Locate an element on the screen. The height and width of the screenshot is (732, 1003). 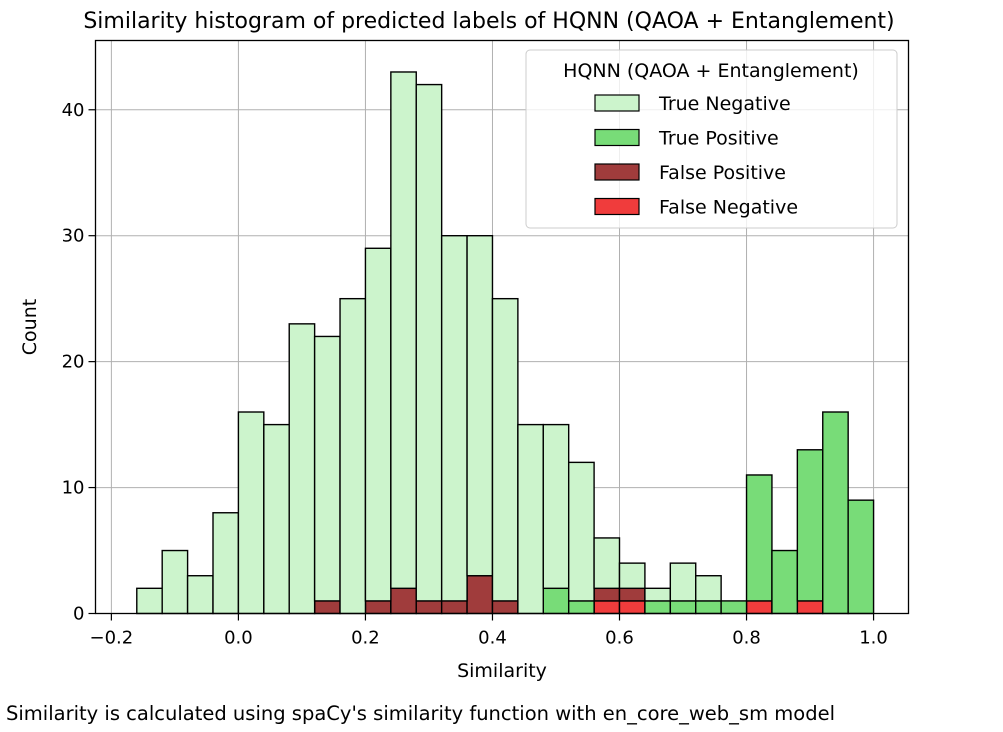
y-axis-label: Count is located at coordinates (30, 327).